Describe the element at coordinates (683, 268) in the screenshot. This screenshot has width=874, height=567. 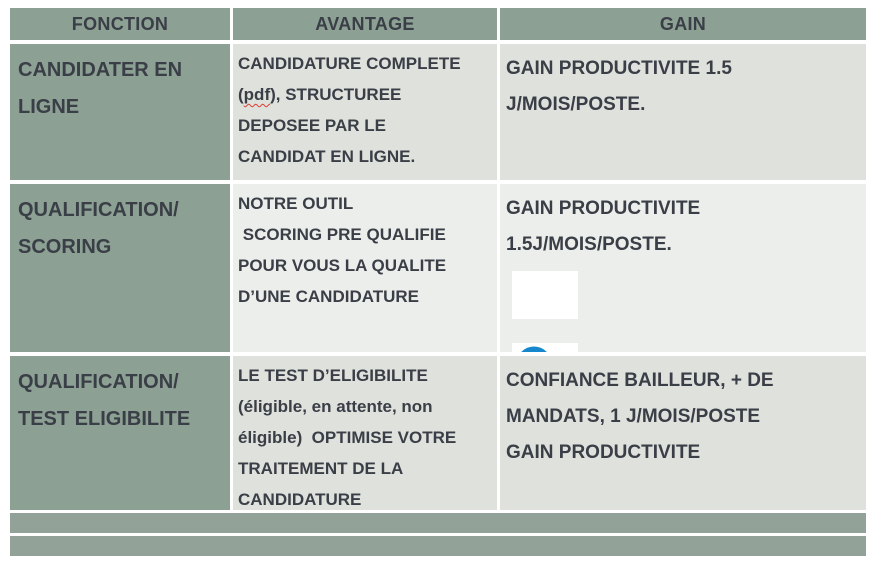
I see `row2-gain-cell: GAIN PRODUCTIVITE 1.5J/MOIS/POSTE.` at that location.